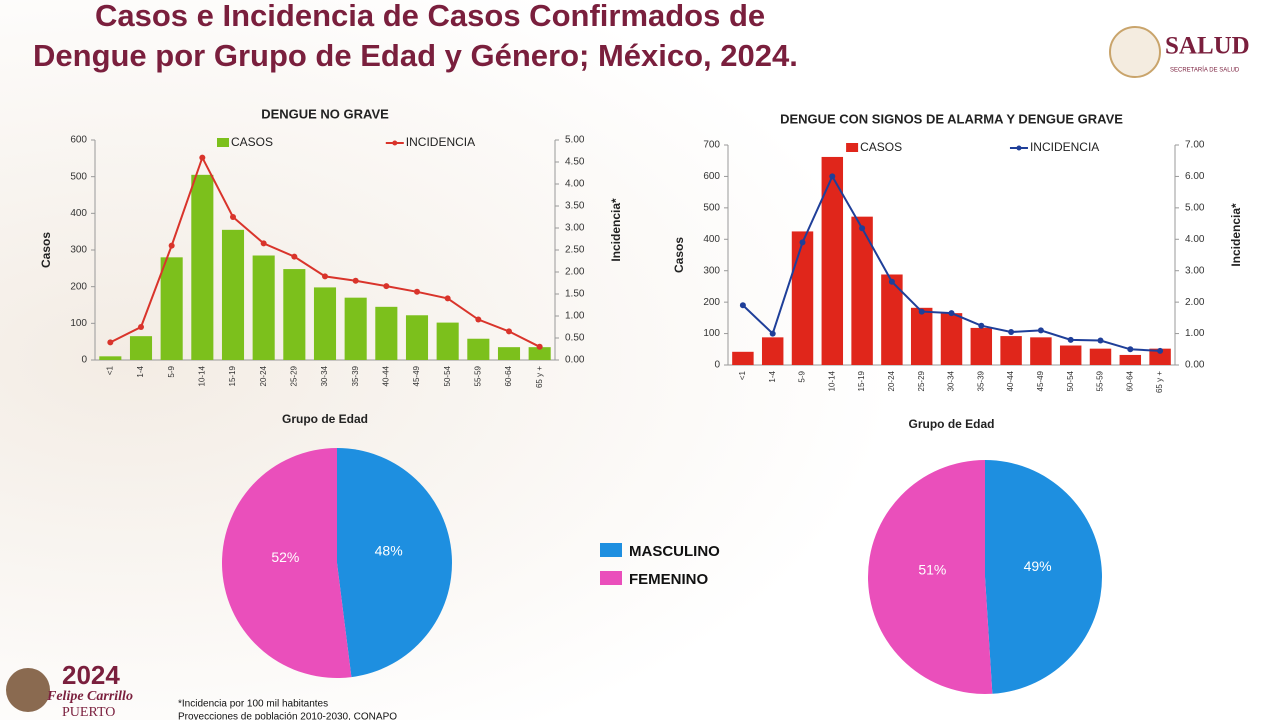  What do you see at coordinates (881, 147) in the screenshot?
I see `legend-label: CASOS` at bounding box center [881, 147].